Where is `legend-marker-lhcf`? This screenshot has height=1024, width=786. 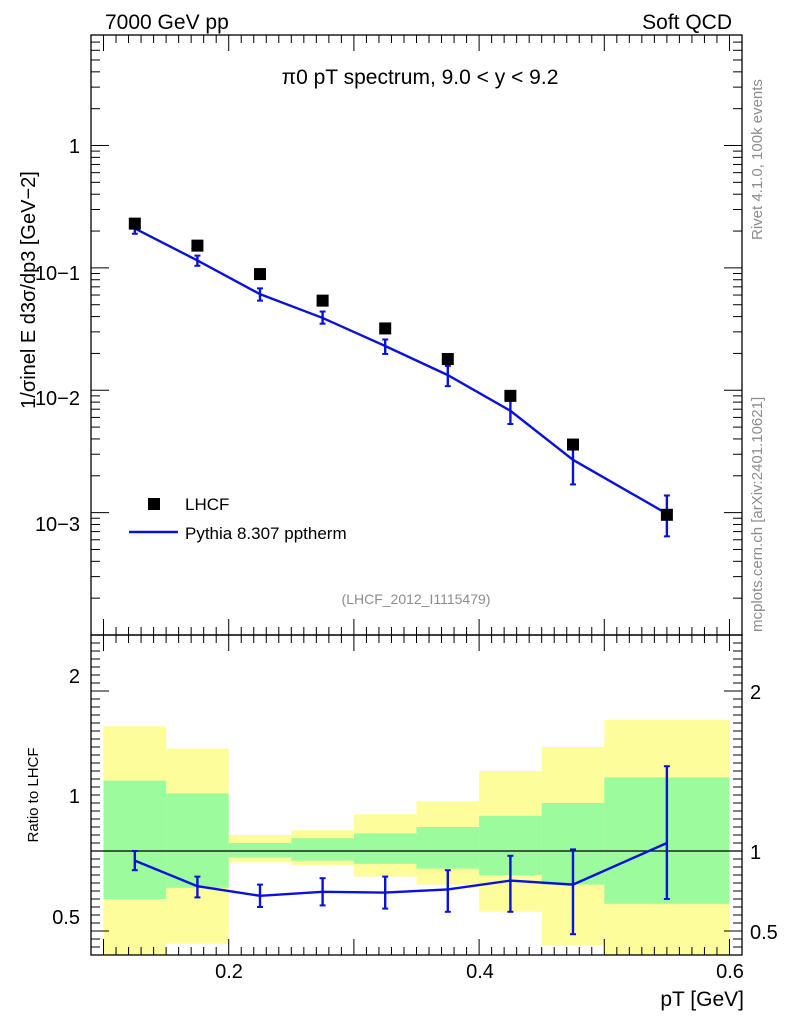
legend-marker-lhcf is located at coordinates (154, 504).